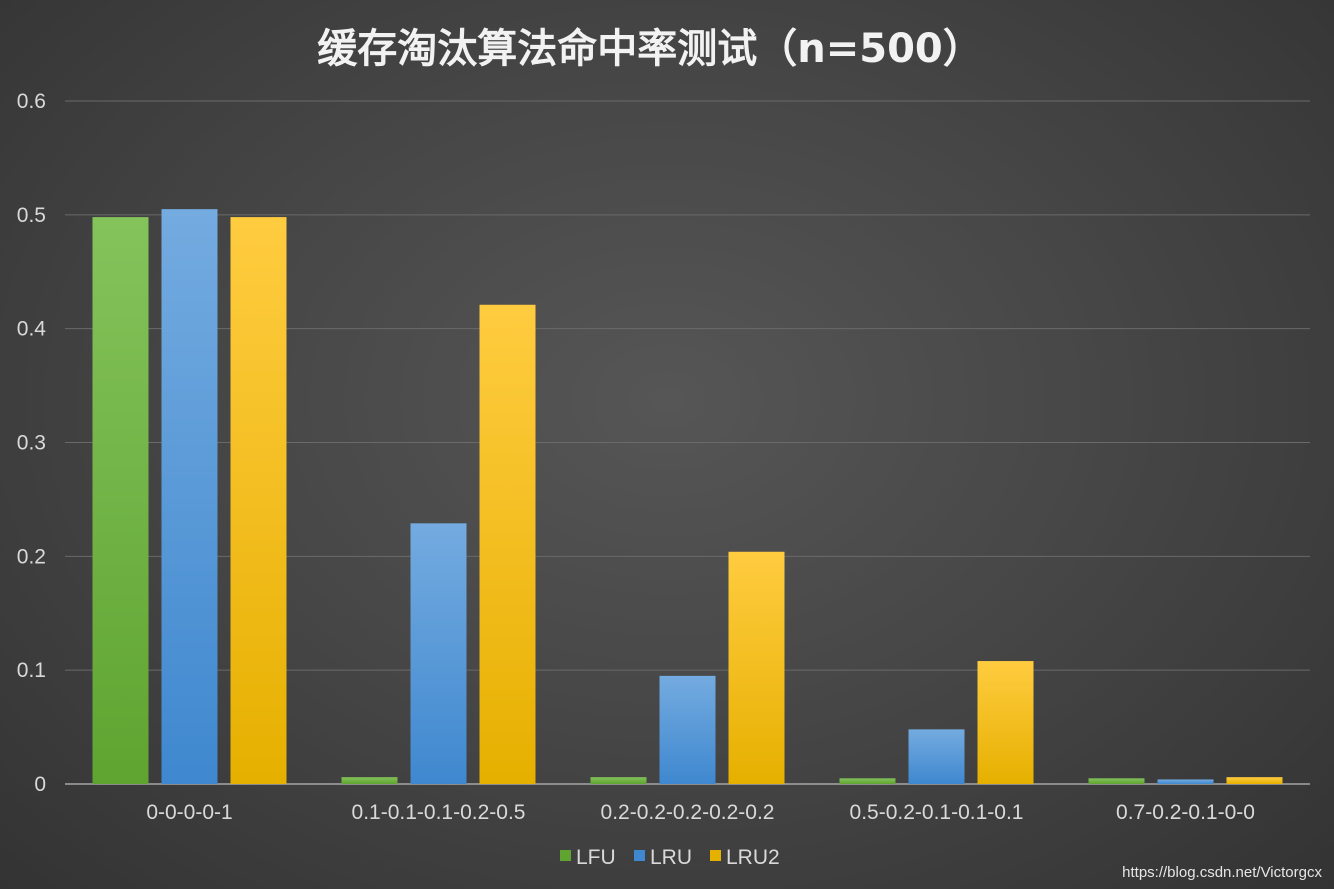  Describe the element at coordinates (753, 857) in the screenshot. I see `legend-label-lru2: LRU2` at that location.